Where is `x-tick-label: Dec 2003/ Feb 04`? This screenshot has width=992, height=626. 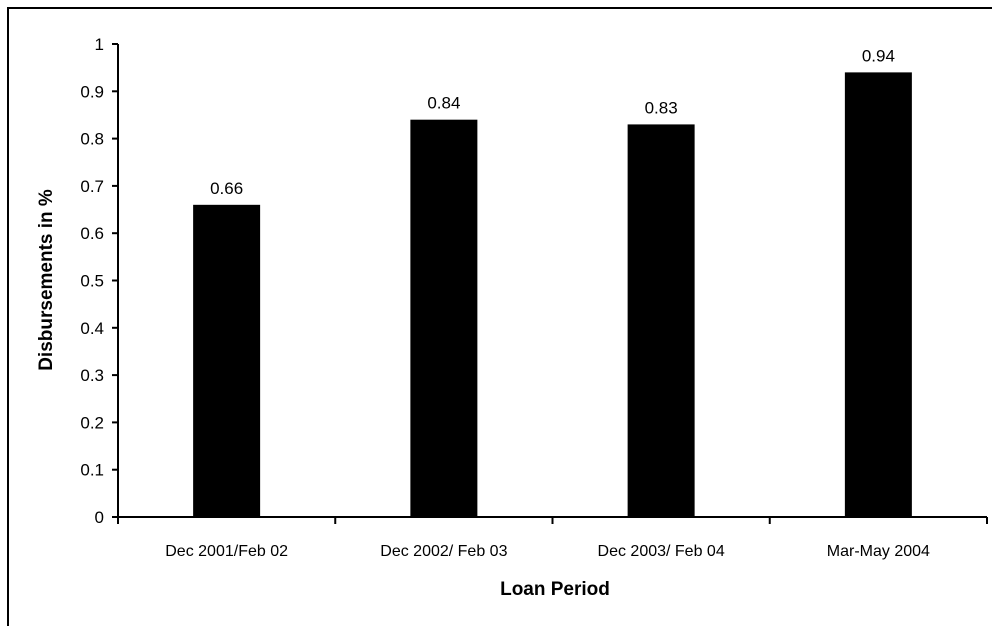
x-tick-label: Dec 2003/ Feb 04 is located at coordinates (661, 551).